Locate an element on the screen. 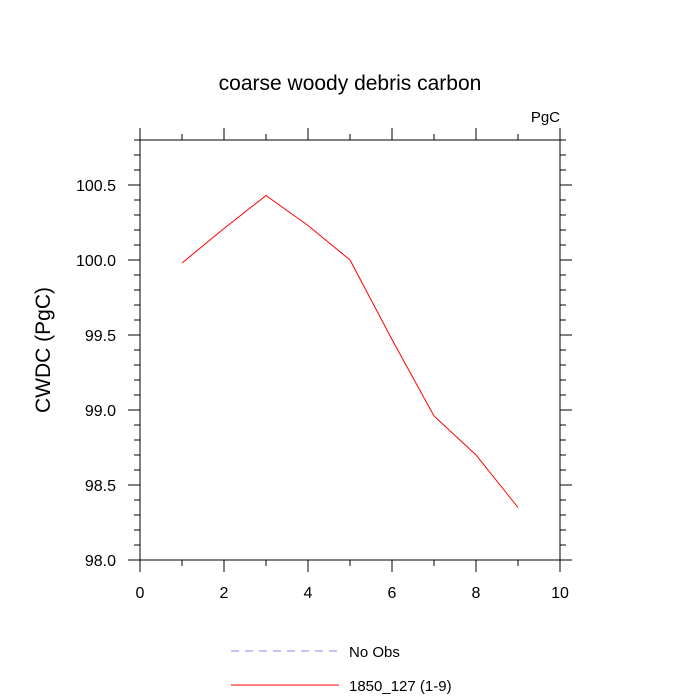  x-tick-label: 0 is located at coordinates (140, 593).